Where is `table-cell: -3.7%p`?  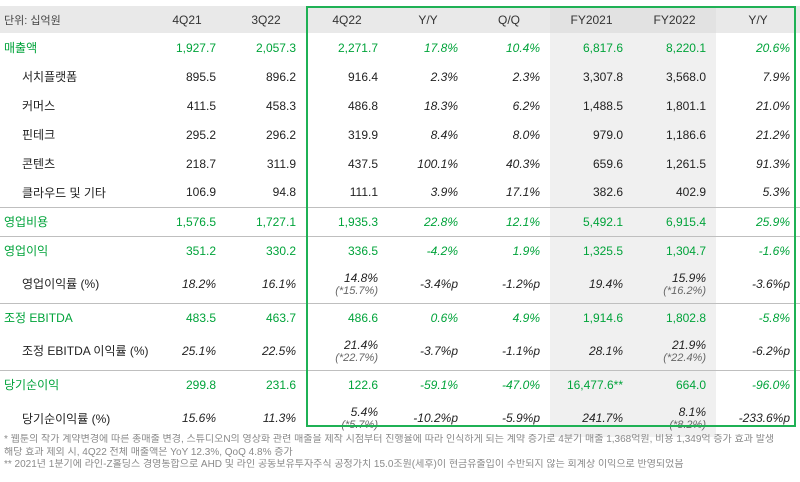
table-cell: -3.7%p is located at coordinates (428, 351).